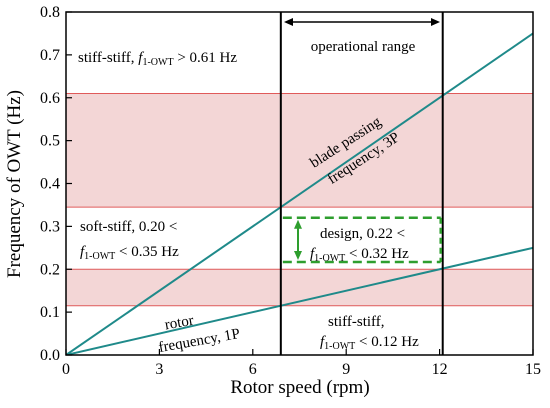 Image resolution: width=550 pixels, height=408 pixels. What do you see at coordinates (298, 255) in the screenshot?
I see `design-arrow-down` at bounding box center [298, 255].